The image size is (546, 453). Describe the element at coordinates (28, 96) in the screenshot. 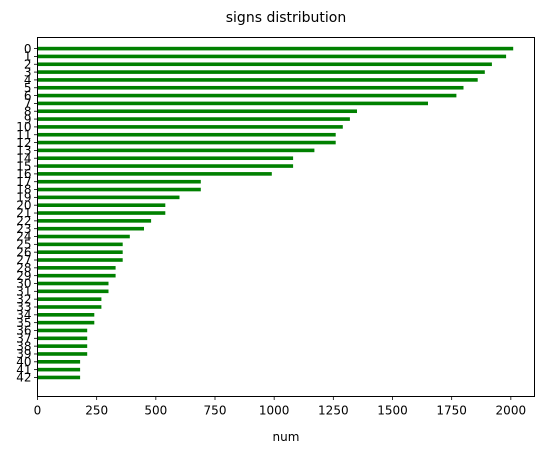

I see `y-tick-label: 6` at that location.